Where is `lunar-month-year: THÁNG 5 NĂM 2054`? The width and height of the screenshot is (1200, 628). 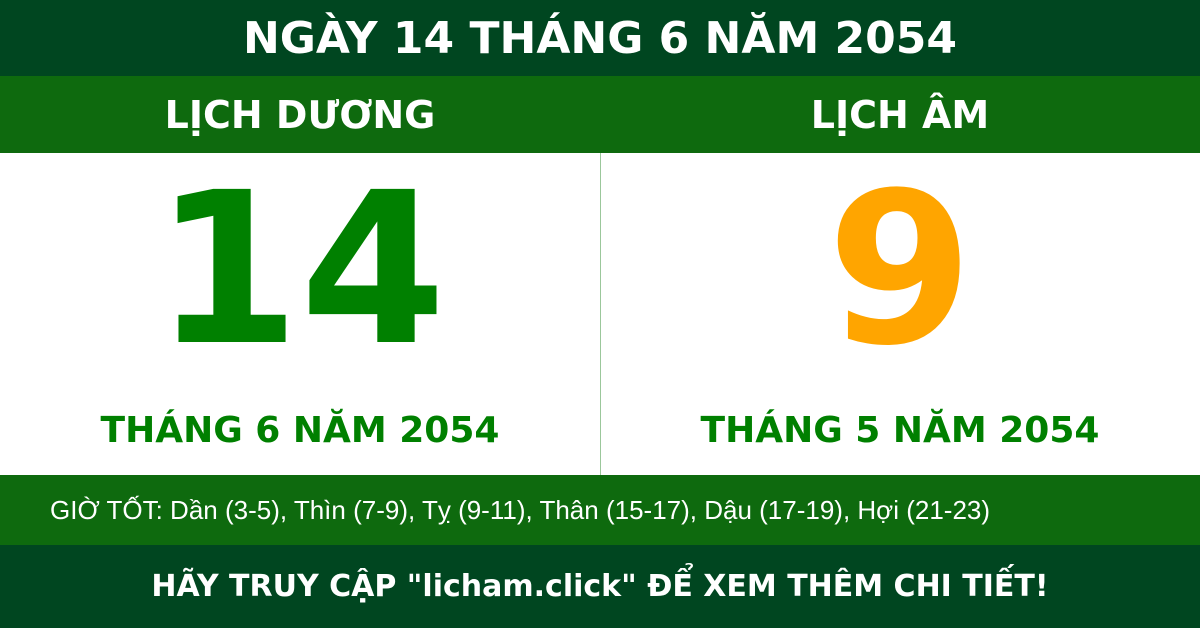
lunar-month-year: THÁNG 5 NĂM 2054 is located at coordinates (900, 430).